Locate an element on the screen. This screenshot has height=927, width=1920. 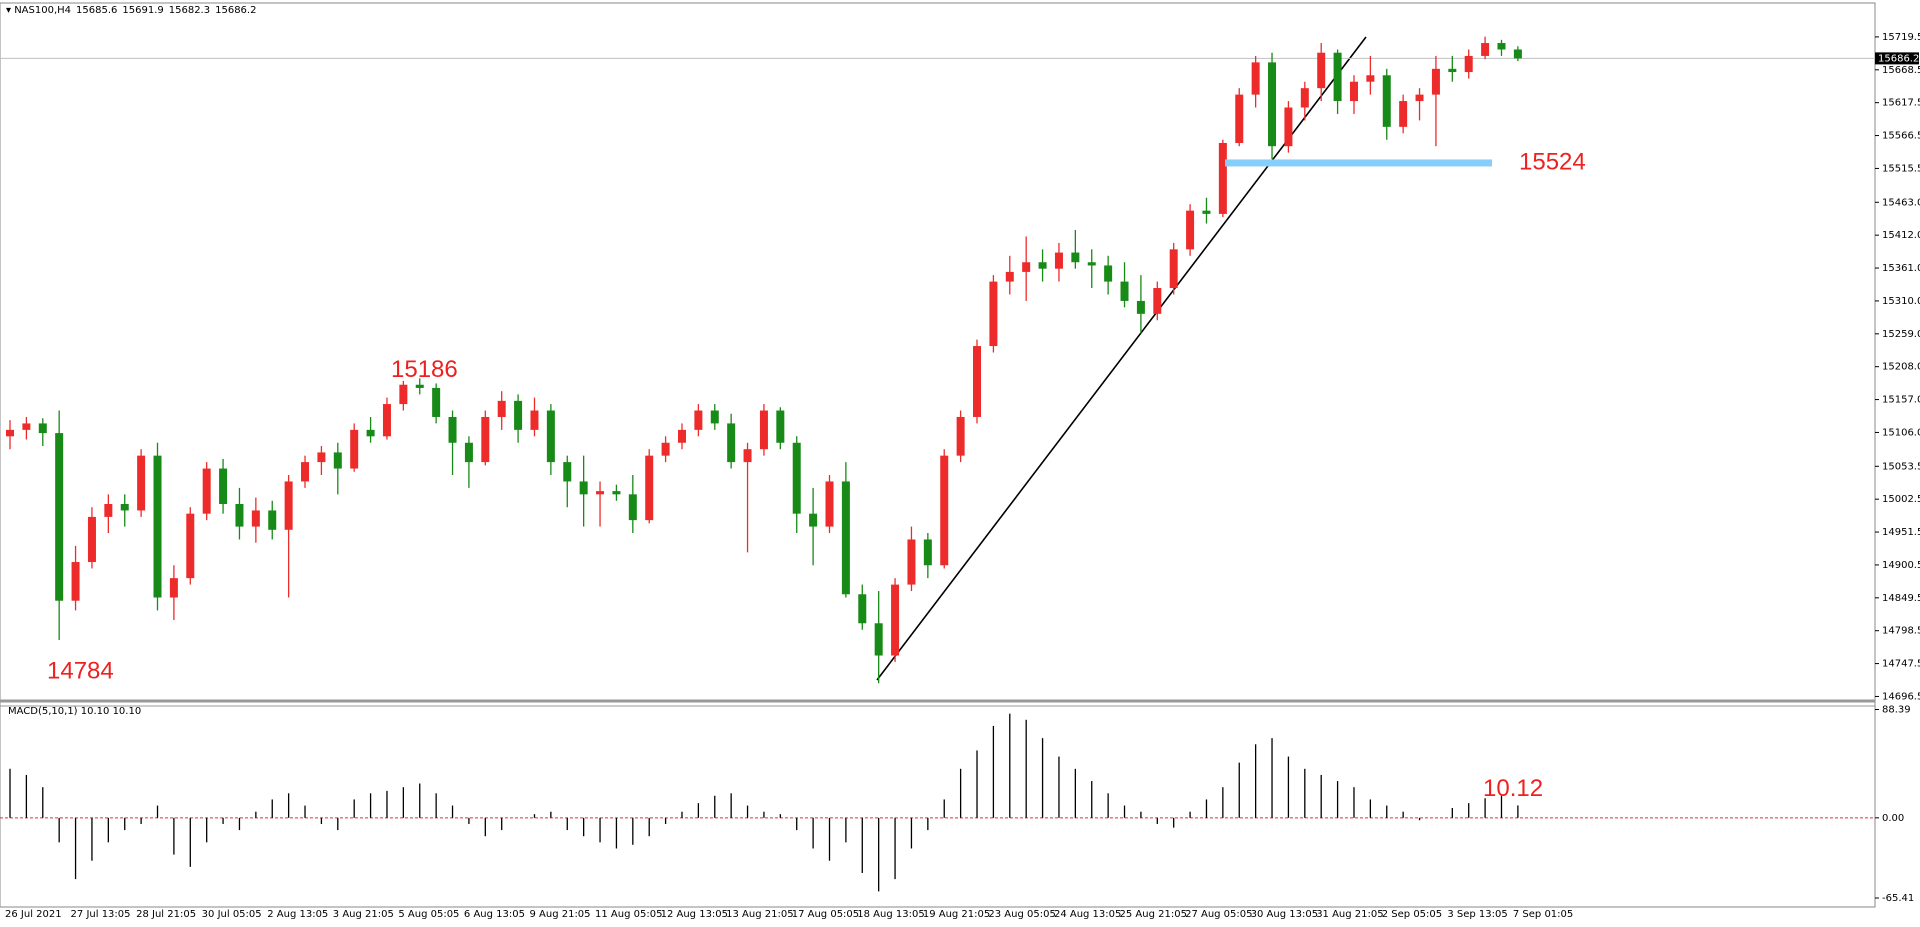
y-tick-label: -65.41 is located at coordinates (1898, 898).